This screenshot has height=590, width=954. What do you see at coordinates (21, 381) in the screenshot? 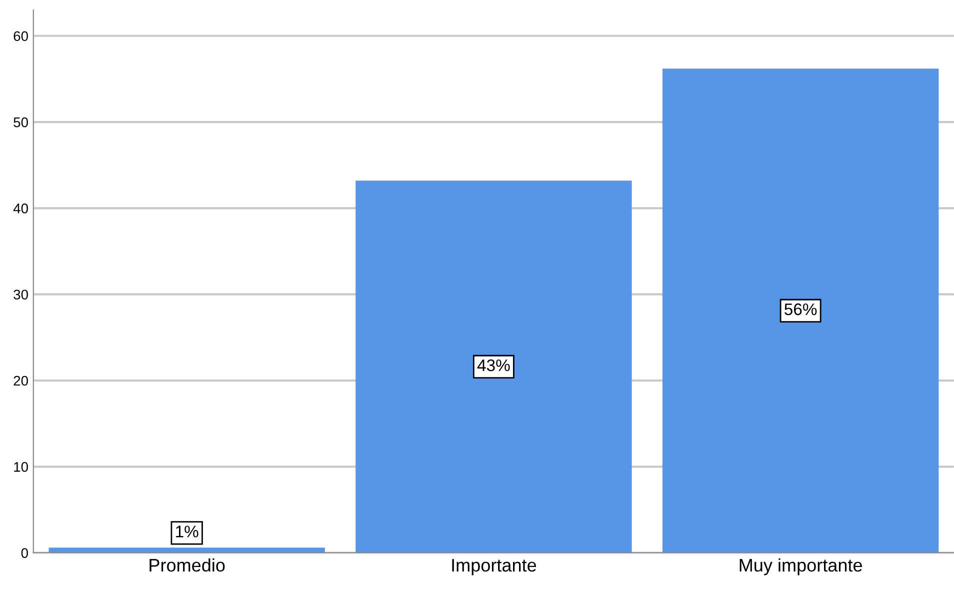
I see `y-tick-label: 20` at bounding box center [21, 381].